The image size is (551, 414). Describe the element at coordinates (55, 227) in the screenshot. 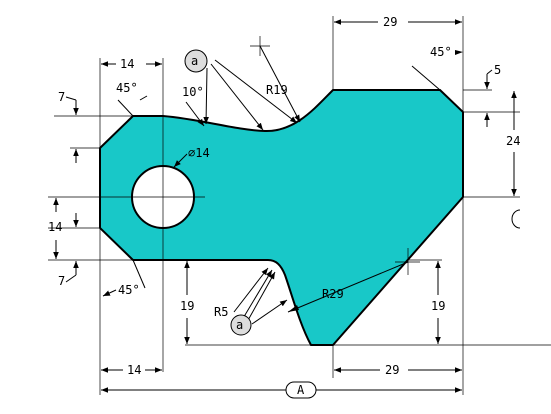

I see `dim-label-left-14: 14` at that location.